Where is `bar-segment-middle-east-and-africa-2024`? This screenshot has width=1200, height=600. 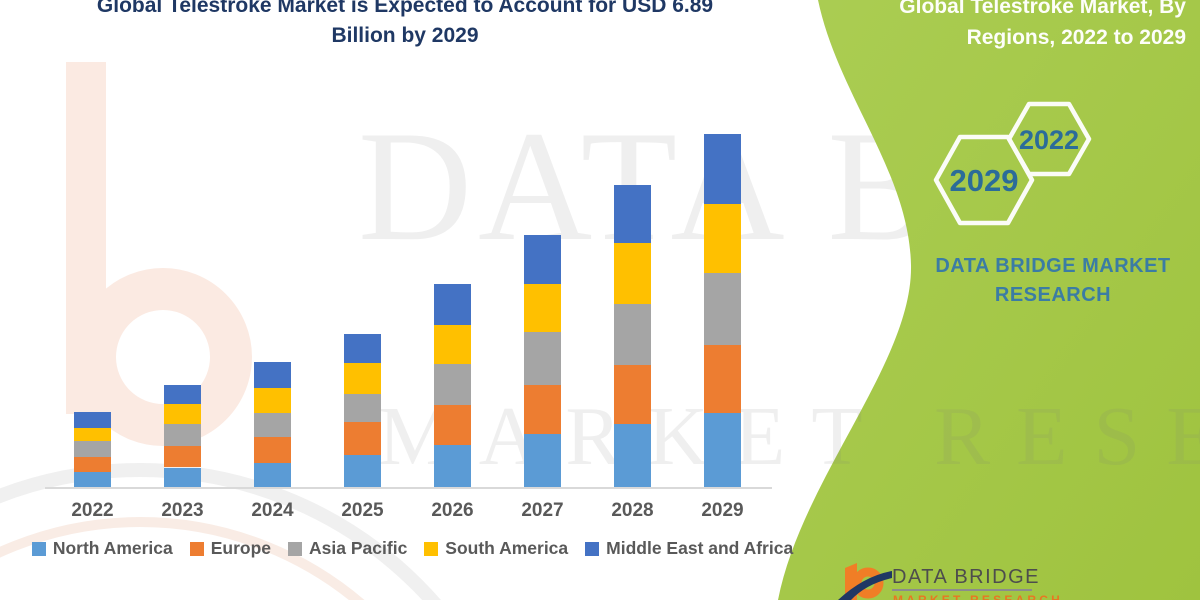 bar-segment-middle-east-and-africa-2024 is located at coordinates (272, 375).